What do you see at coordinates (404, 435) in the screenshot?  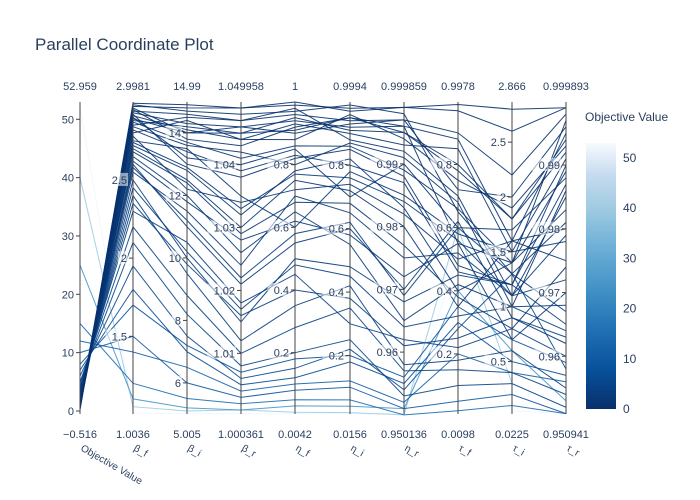 I see `axis-range-bottom: 0.950136` at bounding box center [404, 435].